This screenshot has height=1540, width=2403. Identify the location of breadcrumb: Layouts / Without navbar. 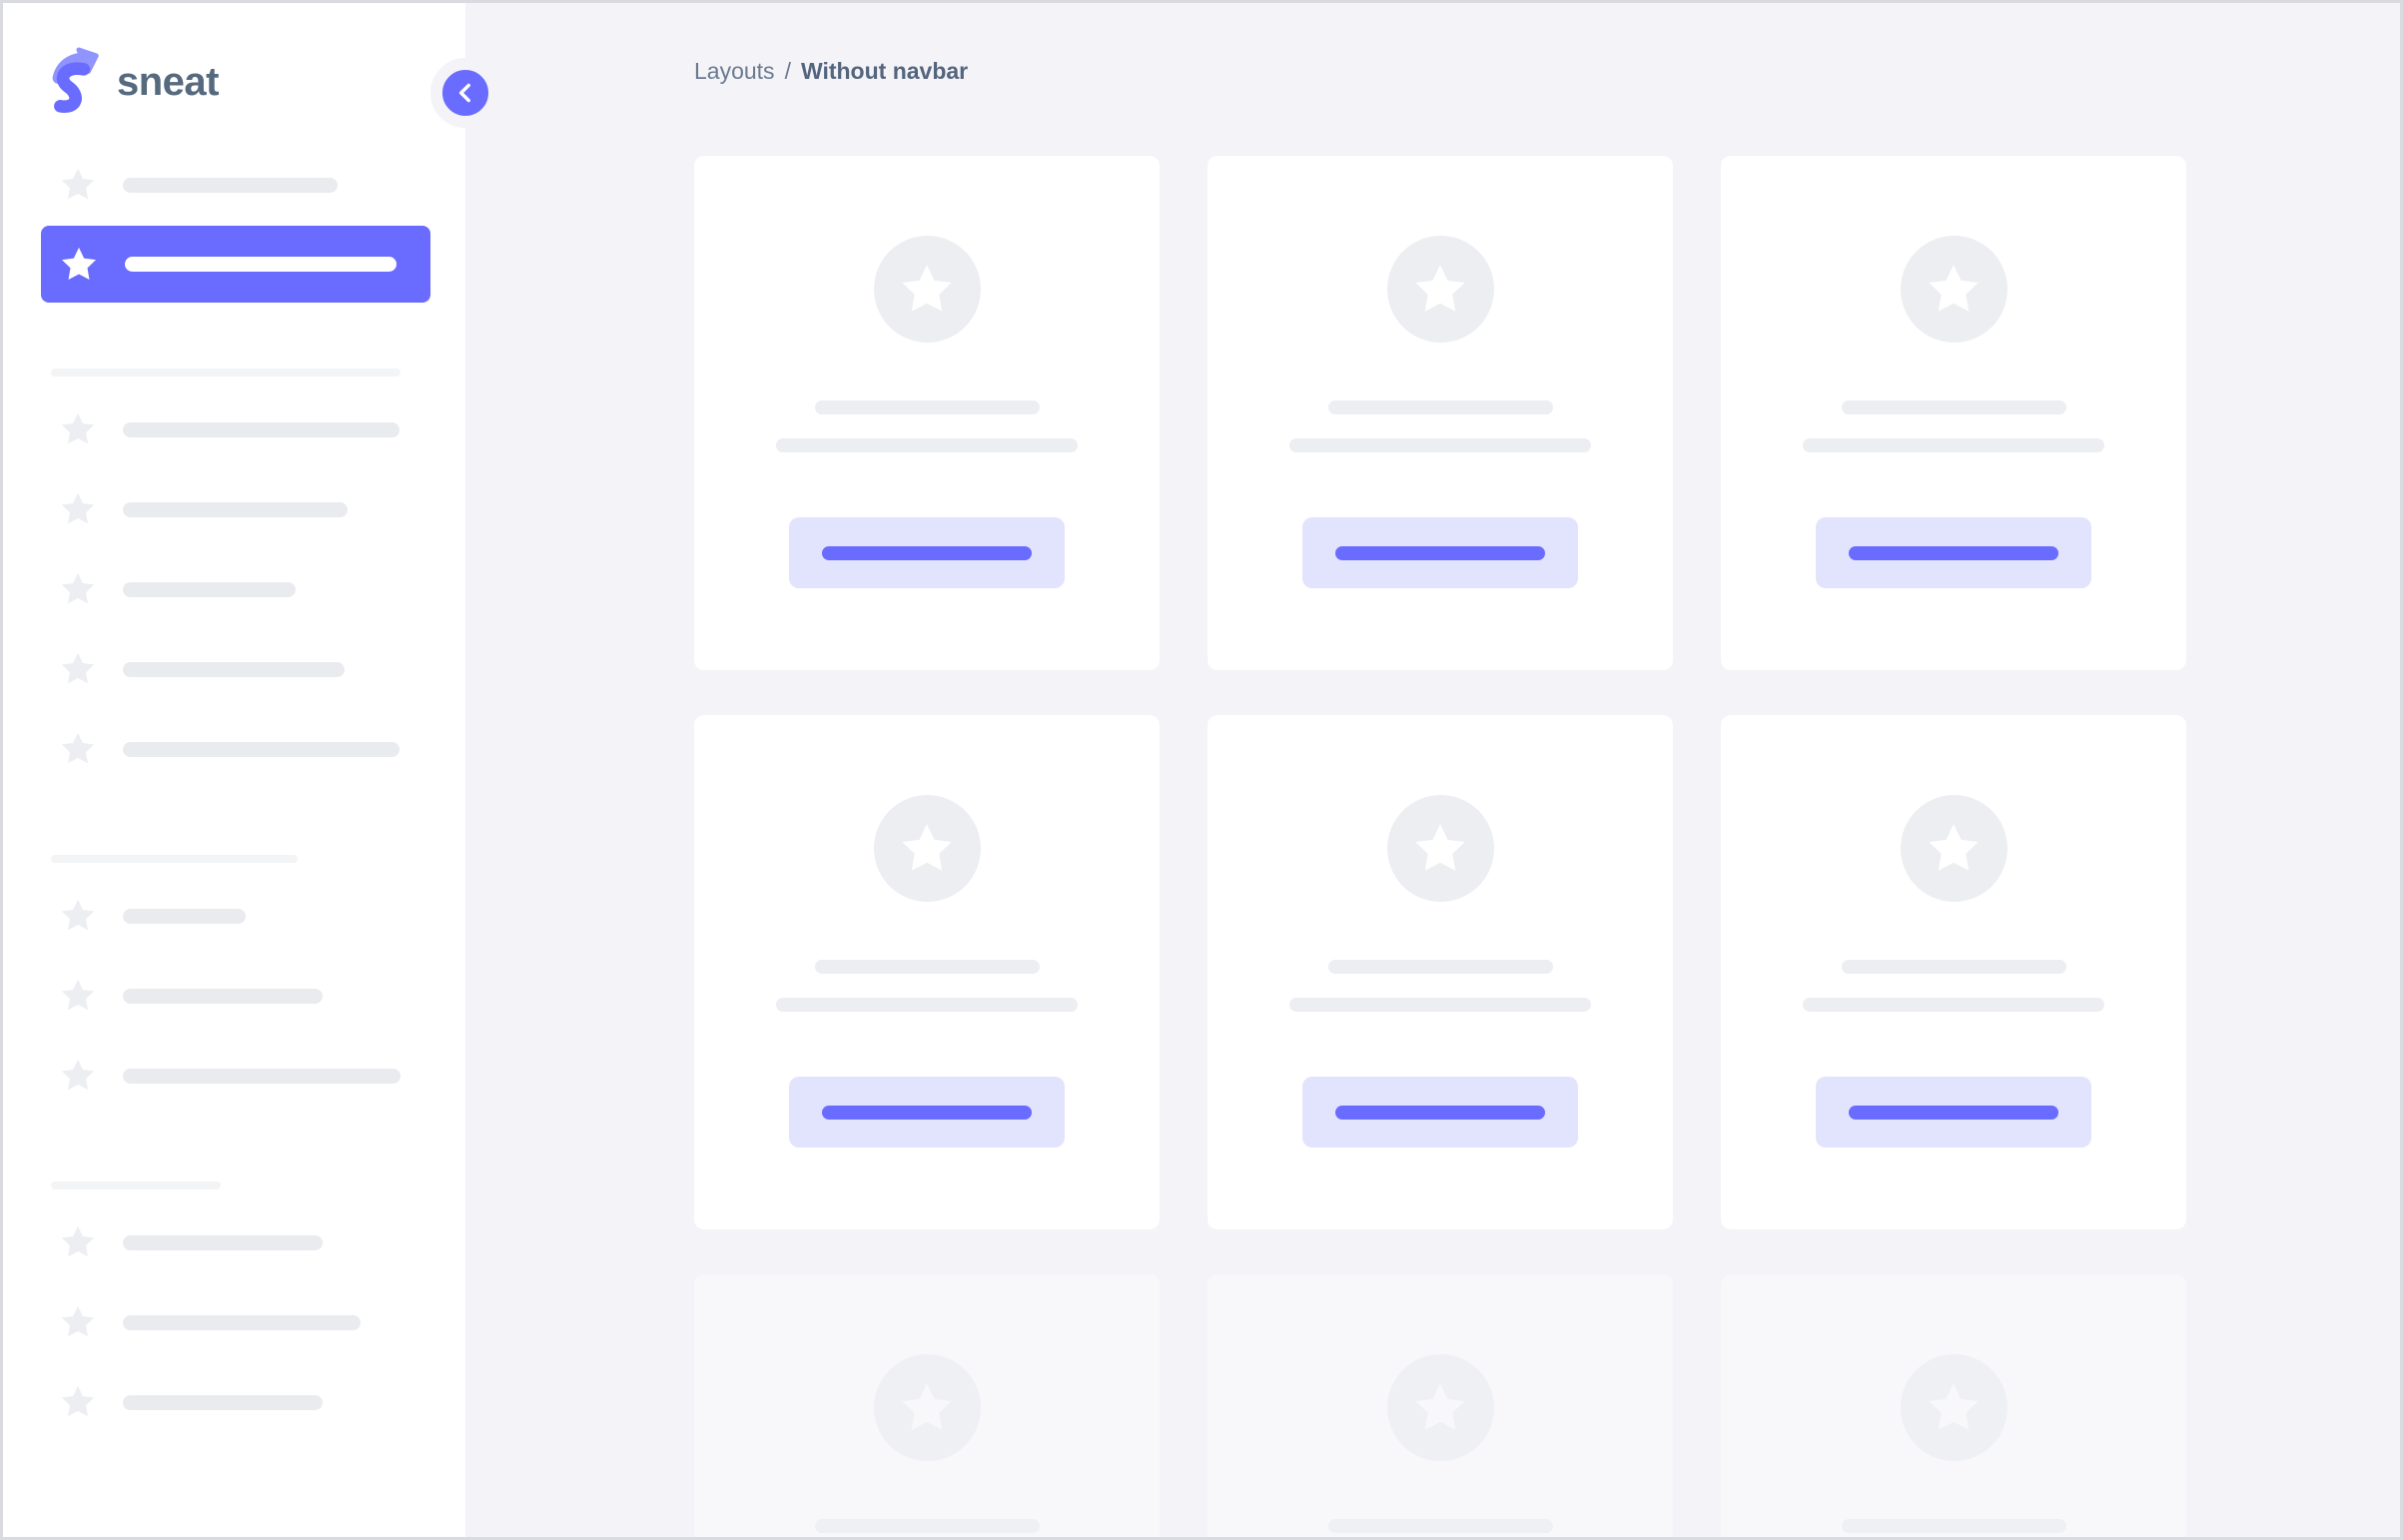
(1440, 46).